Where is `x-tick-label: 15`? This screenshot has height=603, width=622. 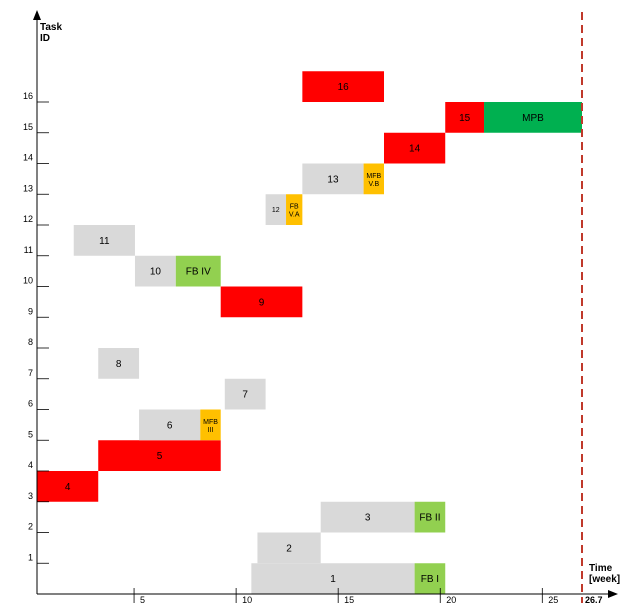 x-tick-label: 15 is located at coordinates (349, 599).